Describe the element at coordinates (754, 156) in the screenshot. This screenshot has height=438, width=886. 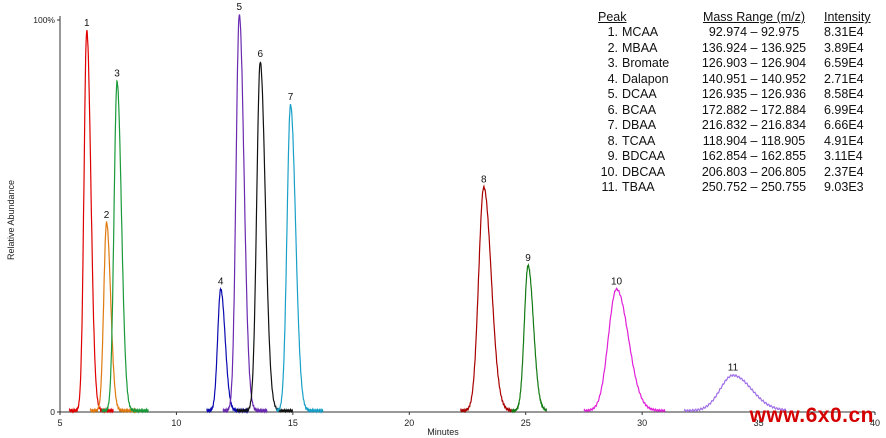
I see `mass-range-value: 162.854 – 162.855` at that location.